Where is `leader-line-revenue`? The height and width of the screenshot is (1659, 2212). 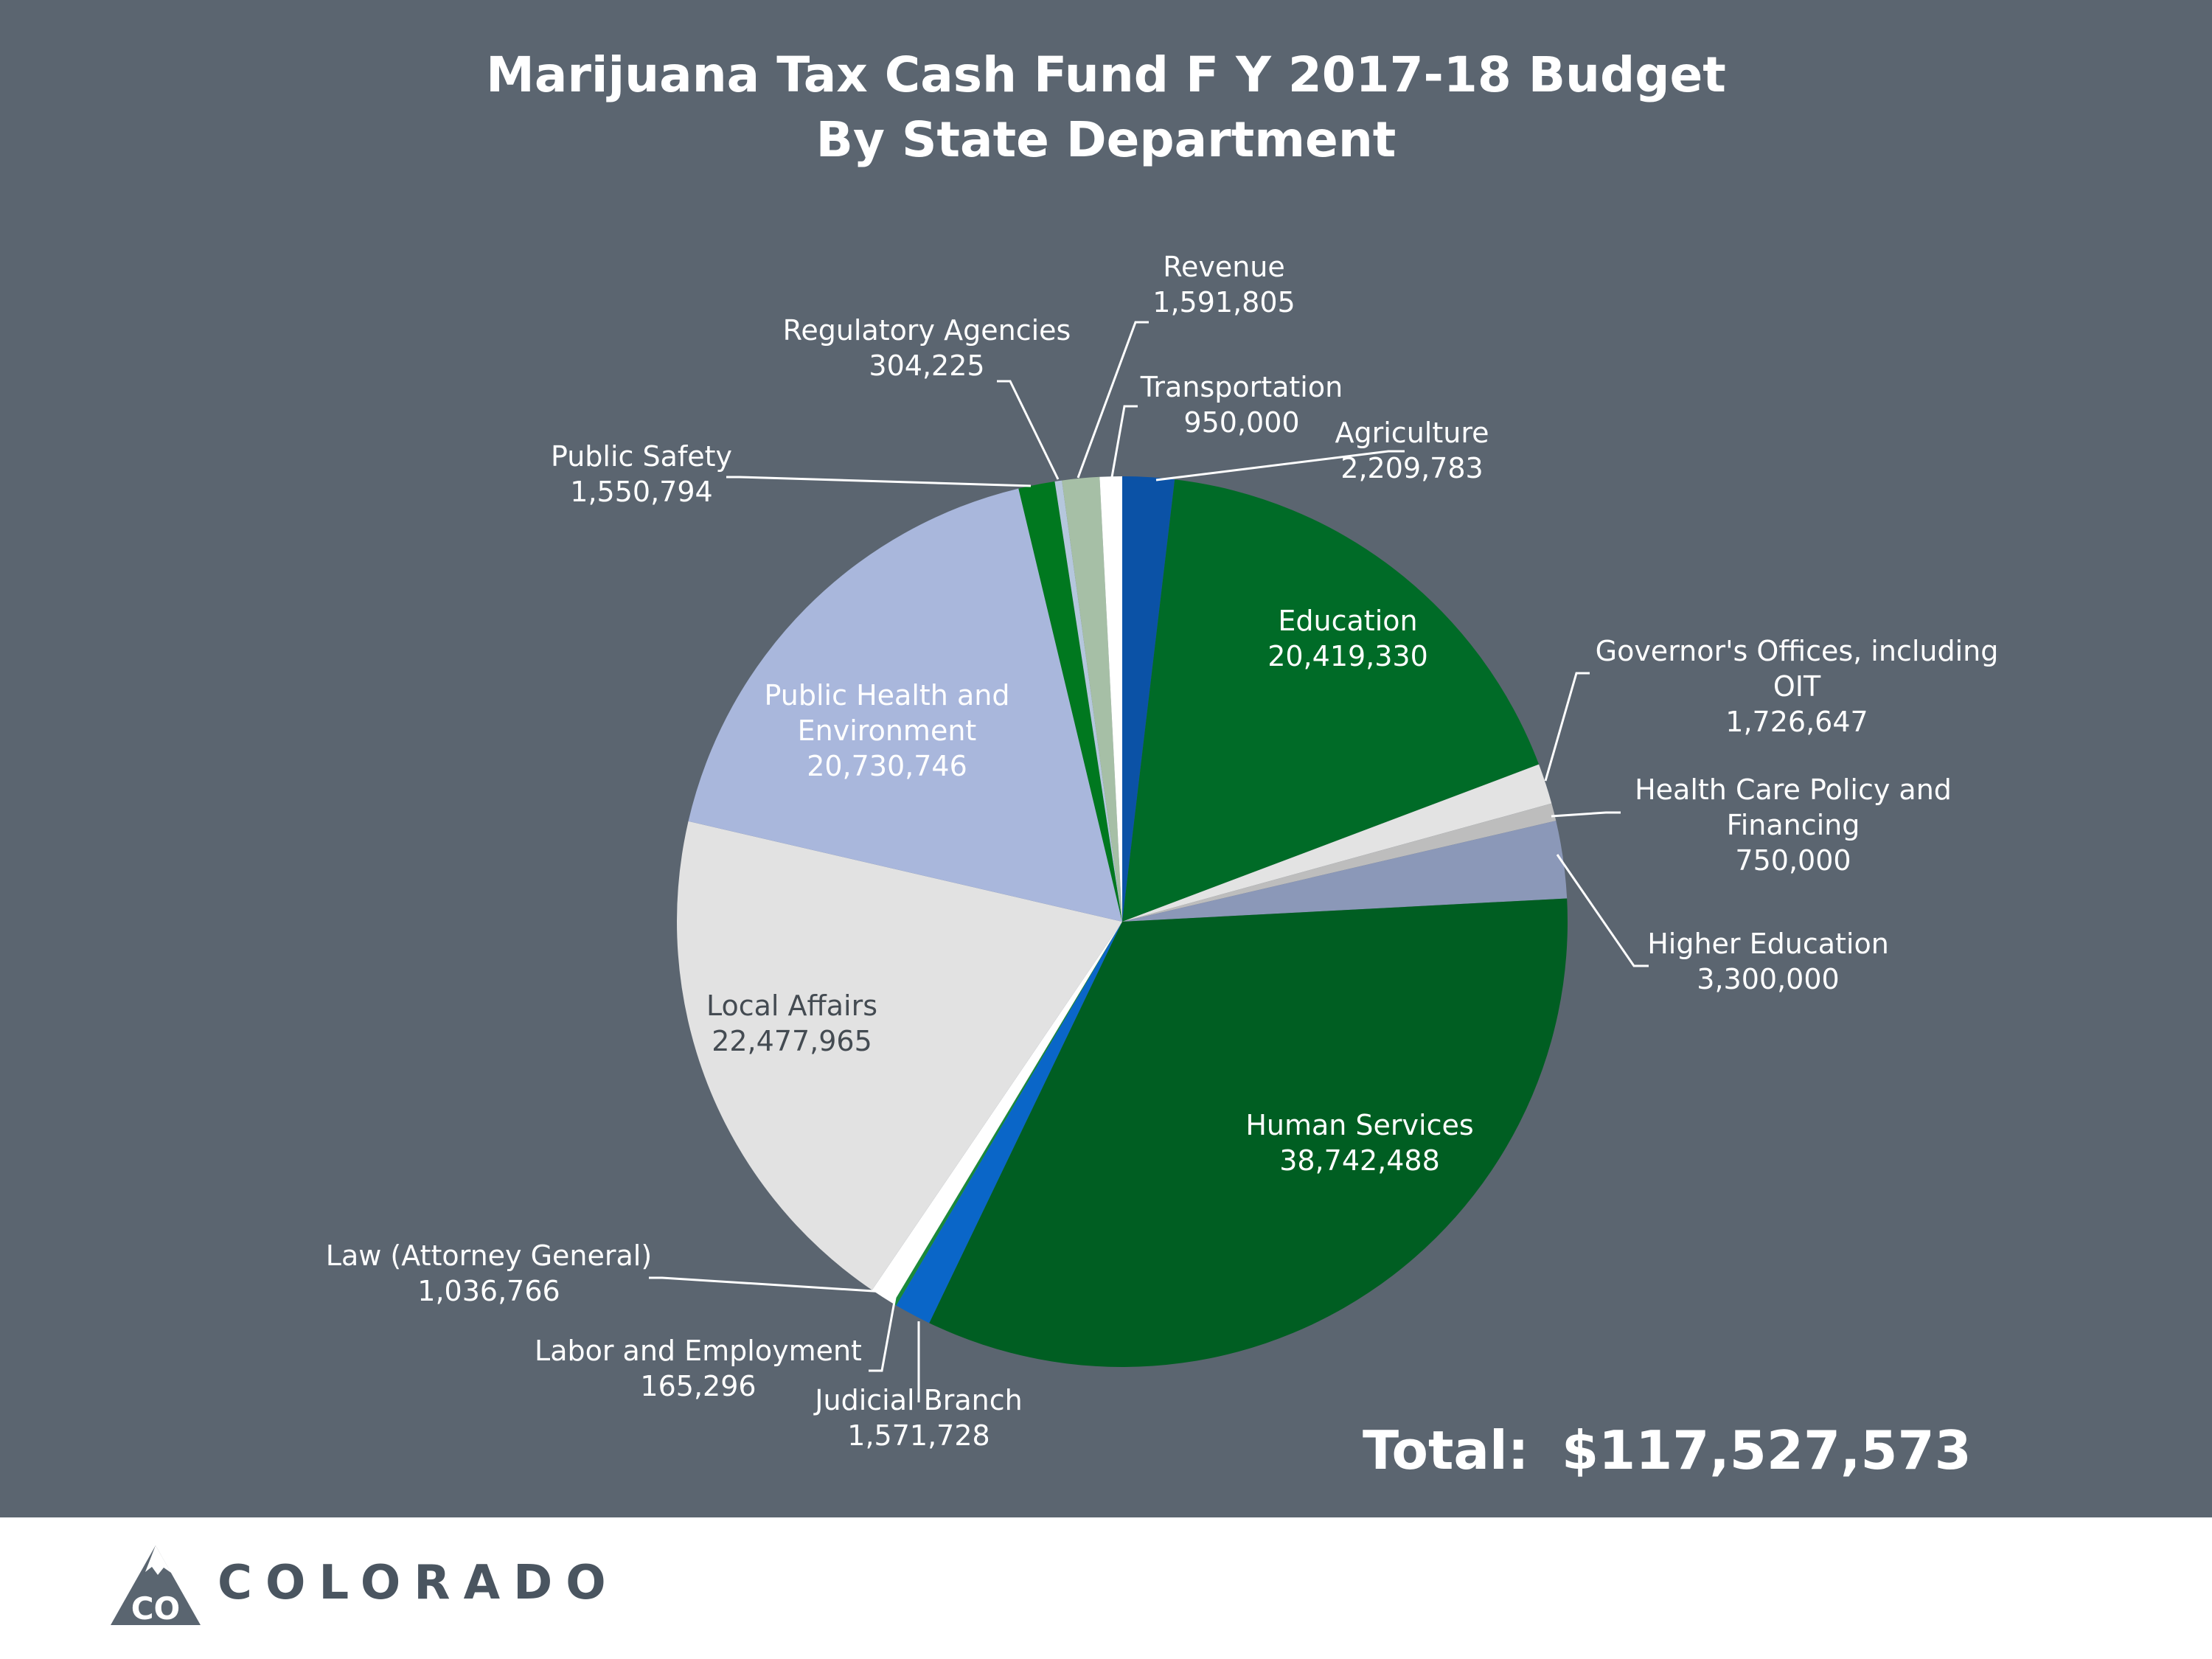 leader-line-revenue is located at coordinates (1113, 400).